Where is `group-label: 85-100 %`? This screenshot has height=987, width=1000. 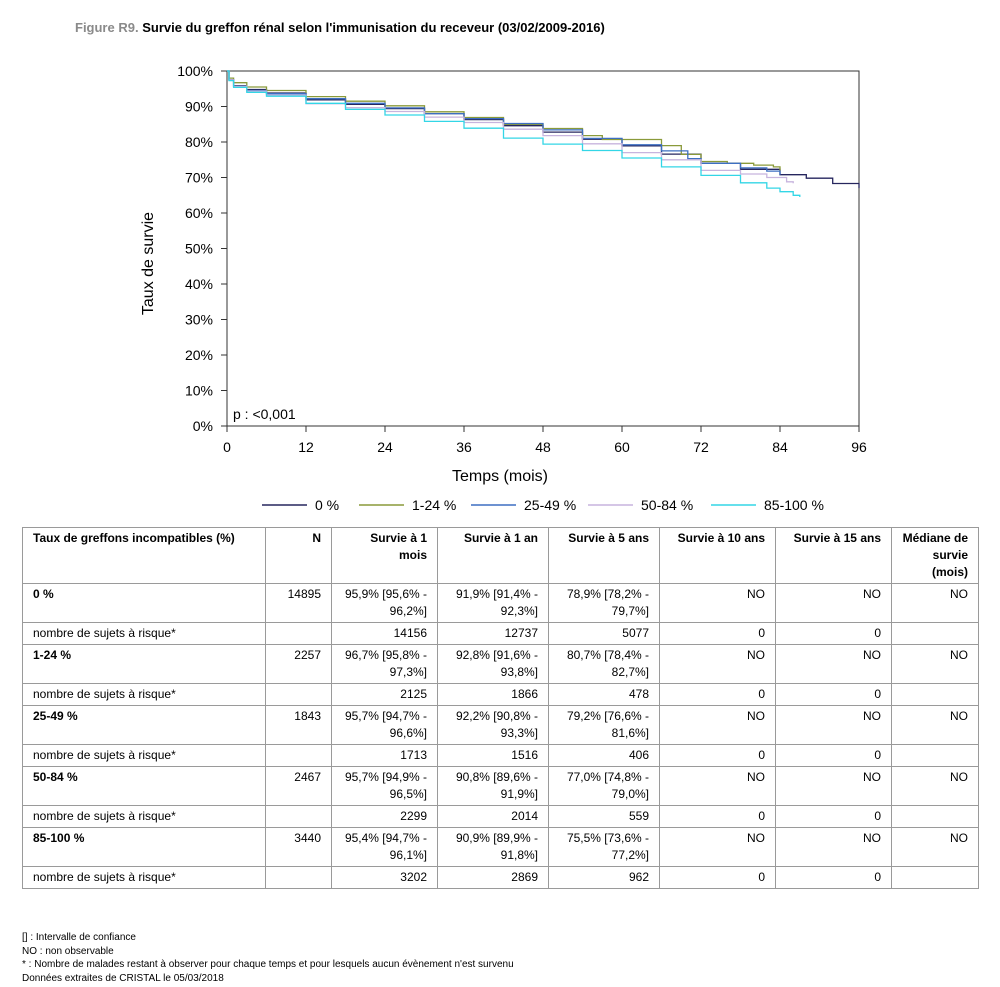
group-label: 85-100 % is located at coordinates (144, 847).